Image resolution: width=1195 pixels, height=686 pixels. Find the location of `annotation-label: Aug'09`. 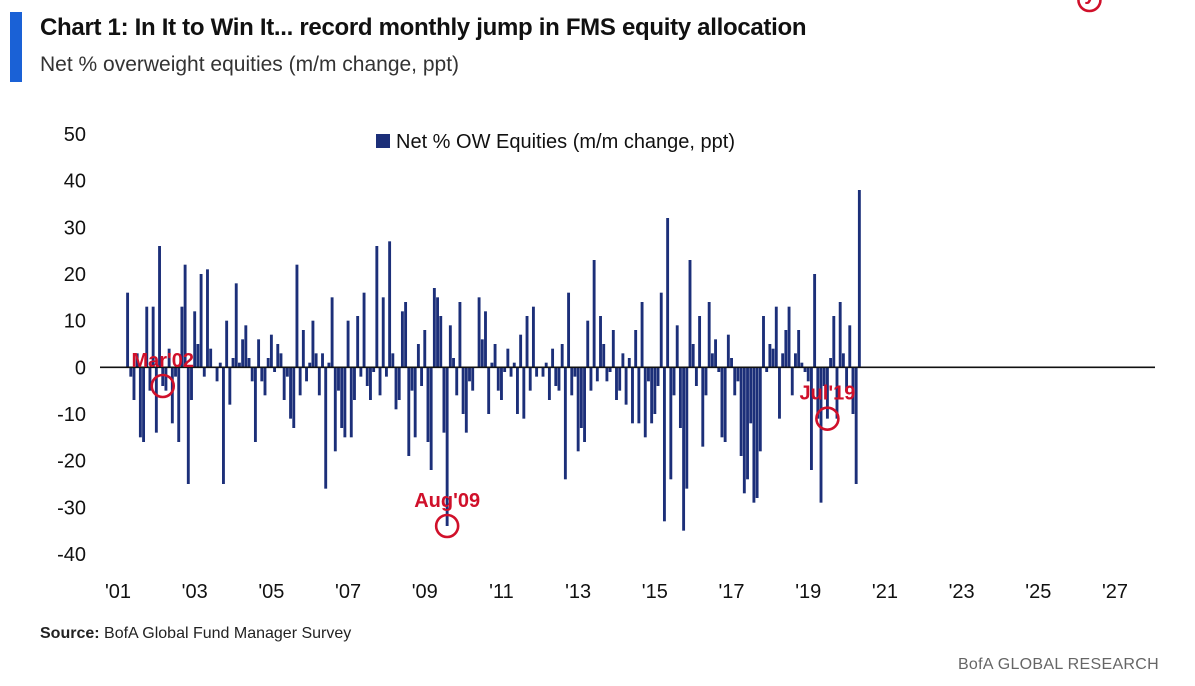

annotation-label: Aug'09 is located at coordinates (447, 501).